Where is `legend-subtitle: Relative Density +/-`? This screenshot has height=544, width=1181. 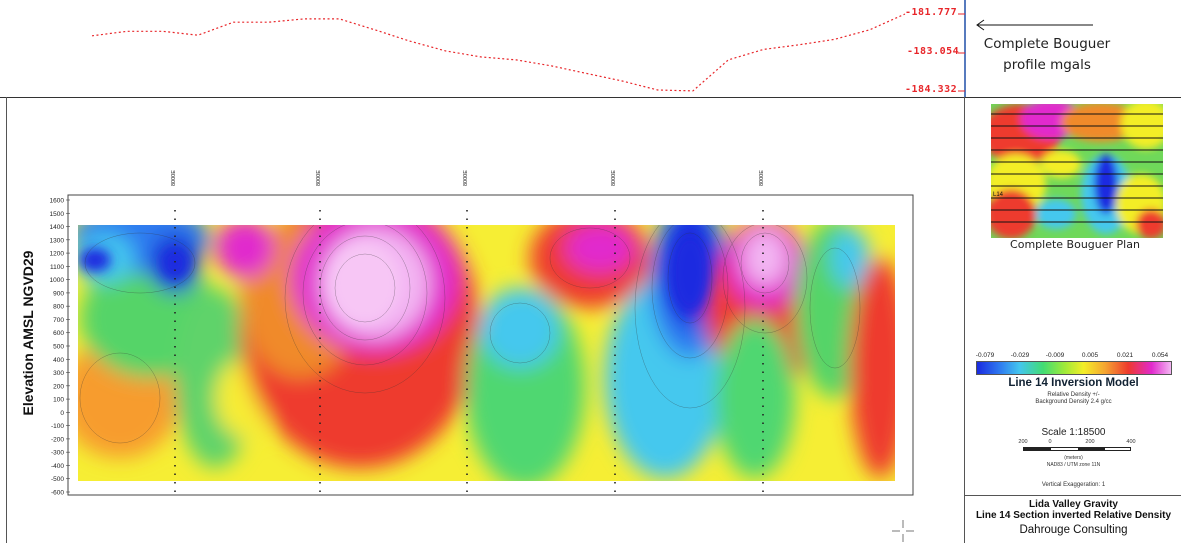 legend-subtitle: Relative Density +/- is located at coordinates (1073, 395).